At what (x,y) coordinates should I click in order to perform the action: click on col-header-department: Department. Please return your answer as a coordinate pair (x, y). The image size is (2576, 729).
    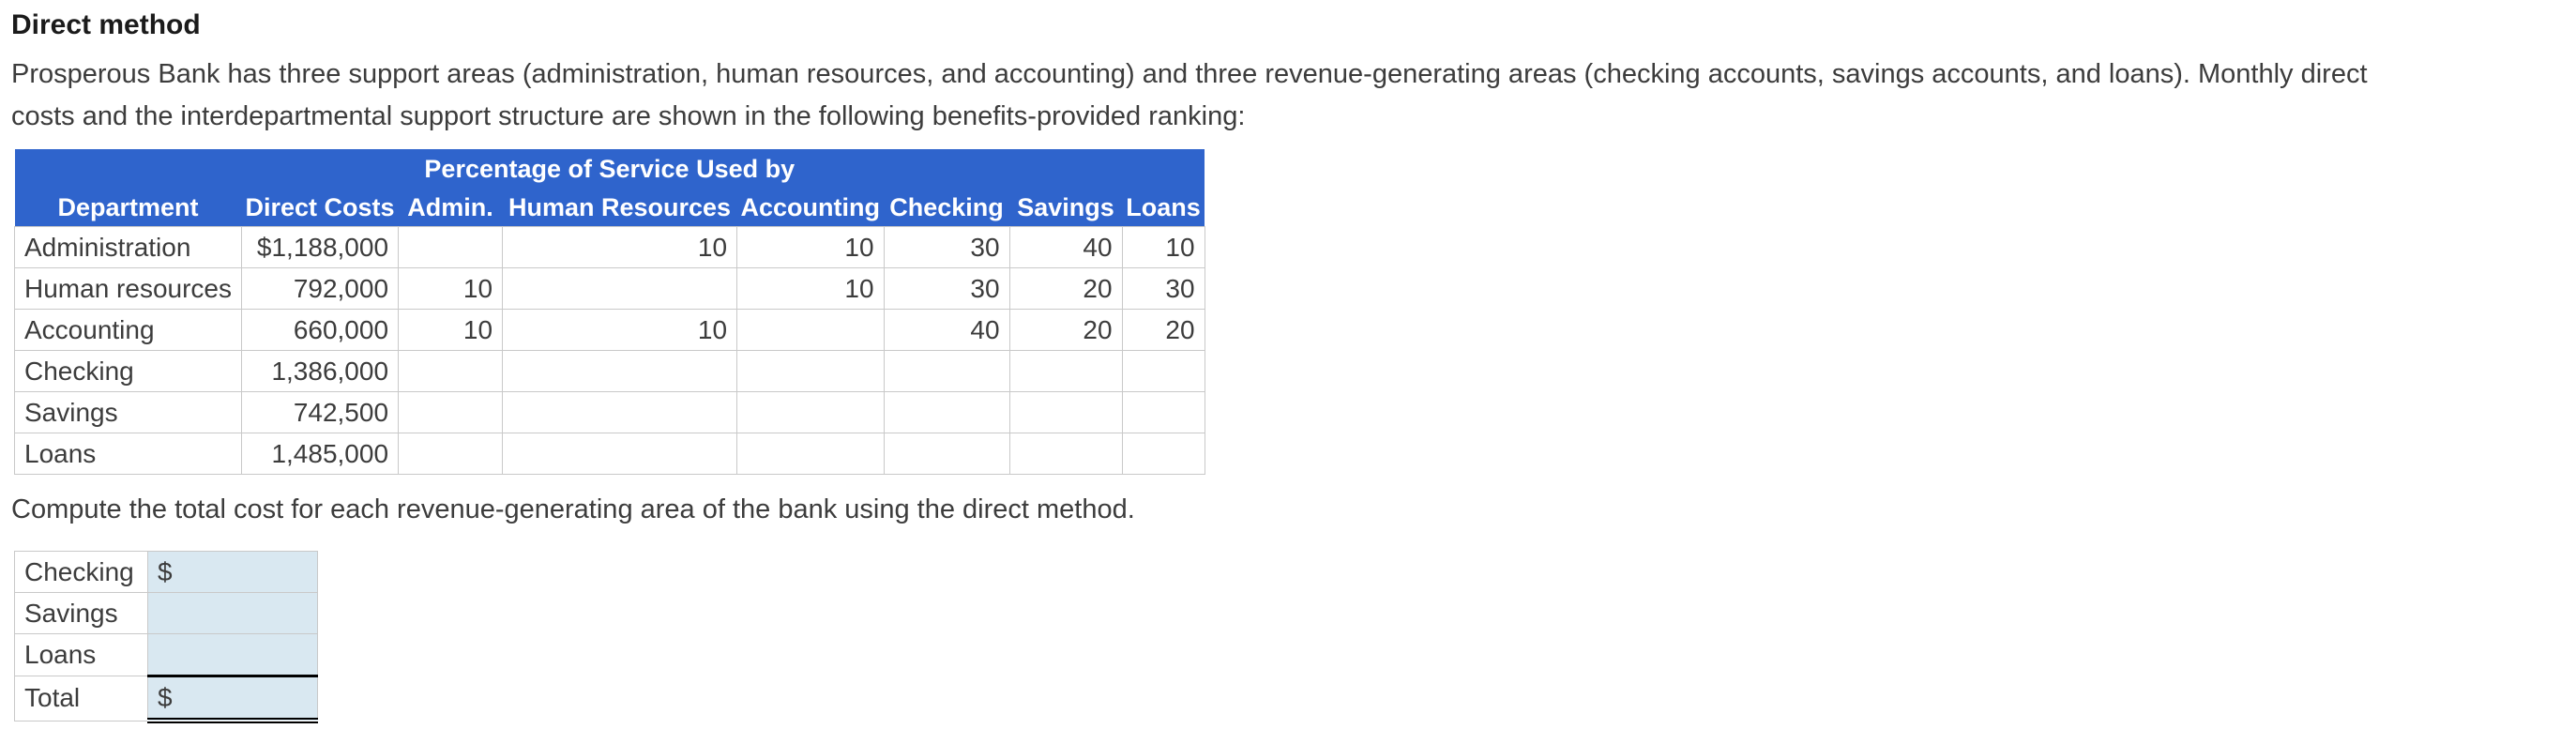
    Looking at the image, I should click on (128, 208).